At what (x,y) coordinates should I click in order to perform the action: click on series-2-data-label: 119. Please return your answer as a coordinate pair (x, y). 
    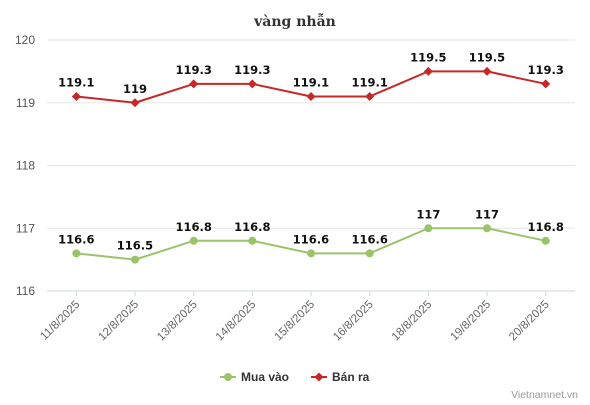
    Looking at the image, I should click on (135, 89).